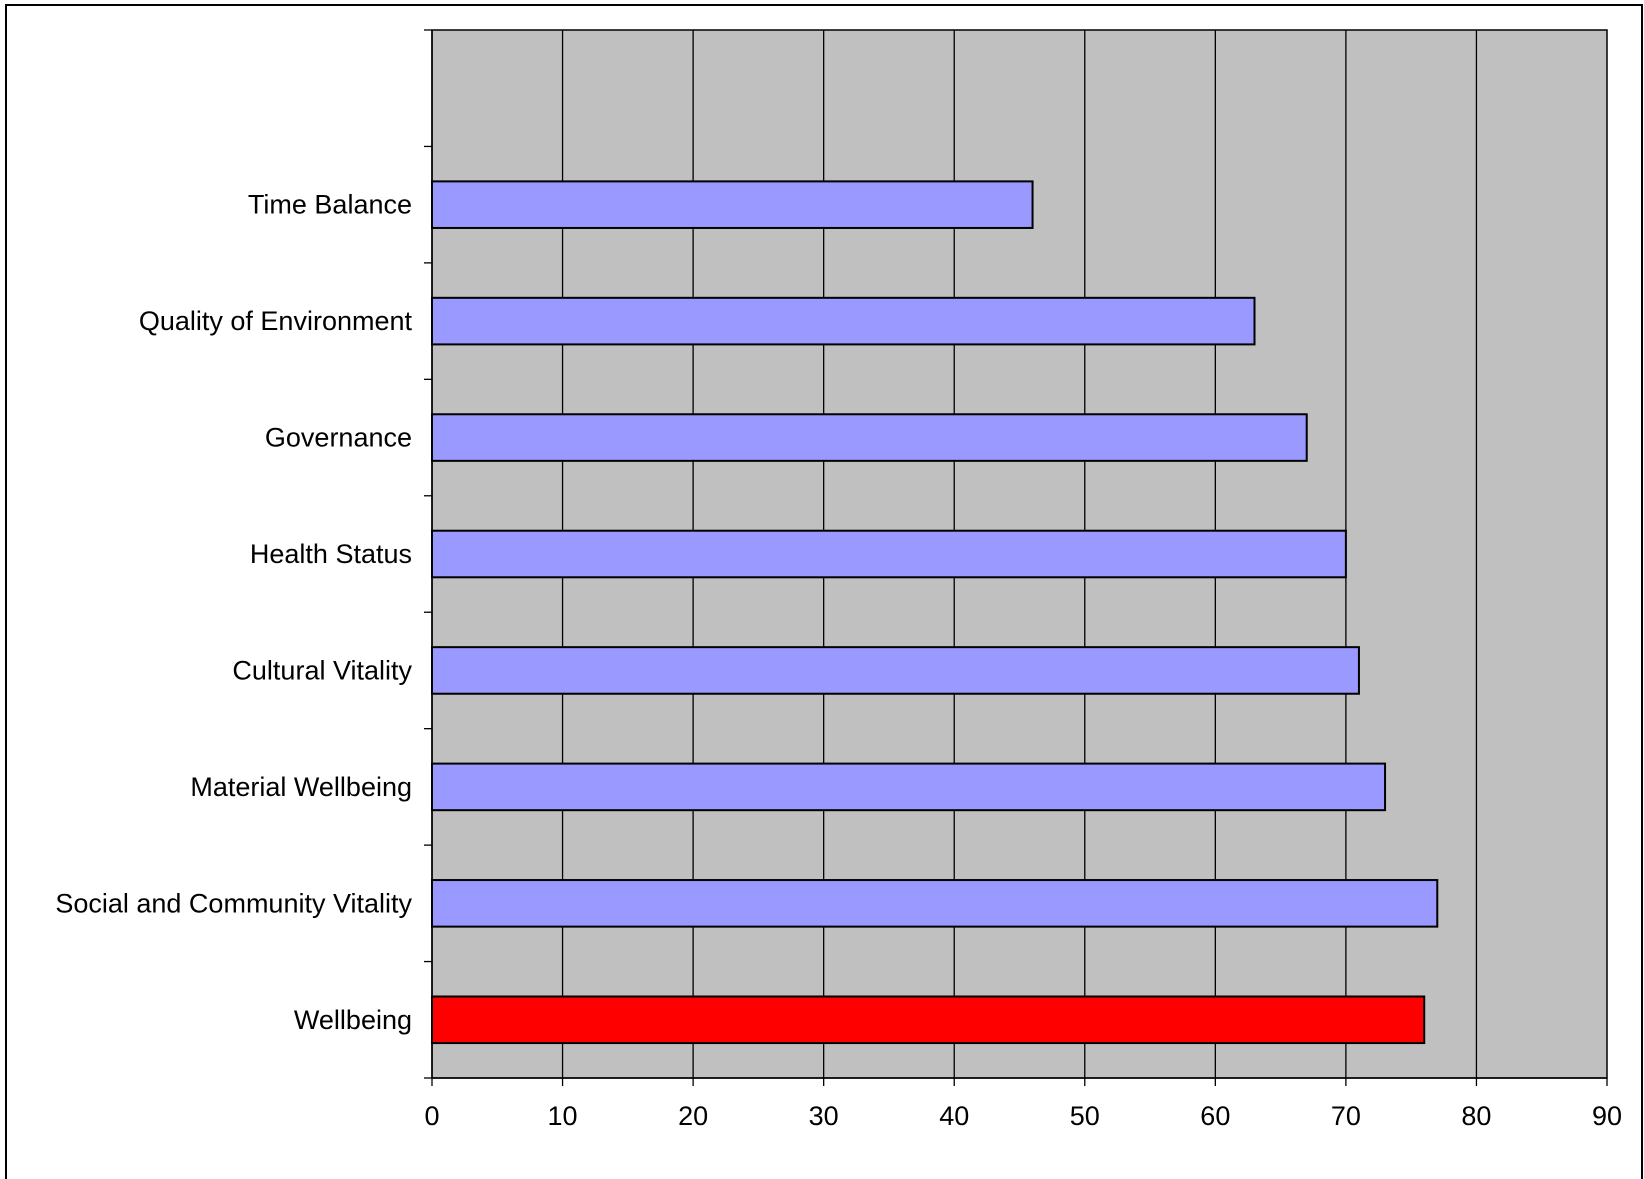 The width and height of the screenshot is (1644, 1179). What do you see at coordinates (824, 1116) in the screenshot?
I see `x-tick-label-30: 30` at bounding box center [824, 1116].